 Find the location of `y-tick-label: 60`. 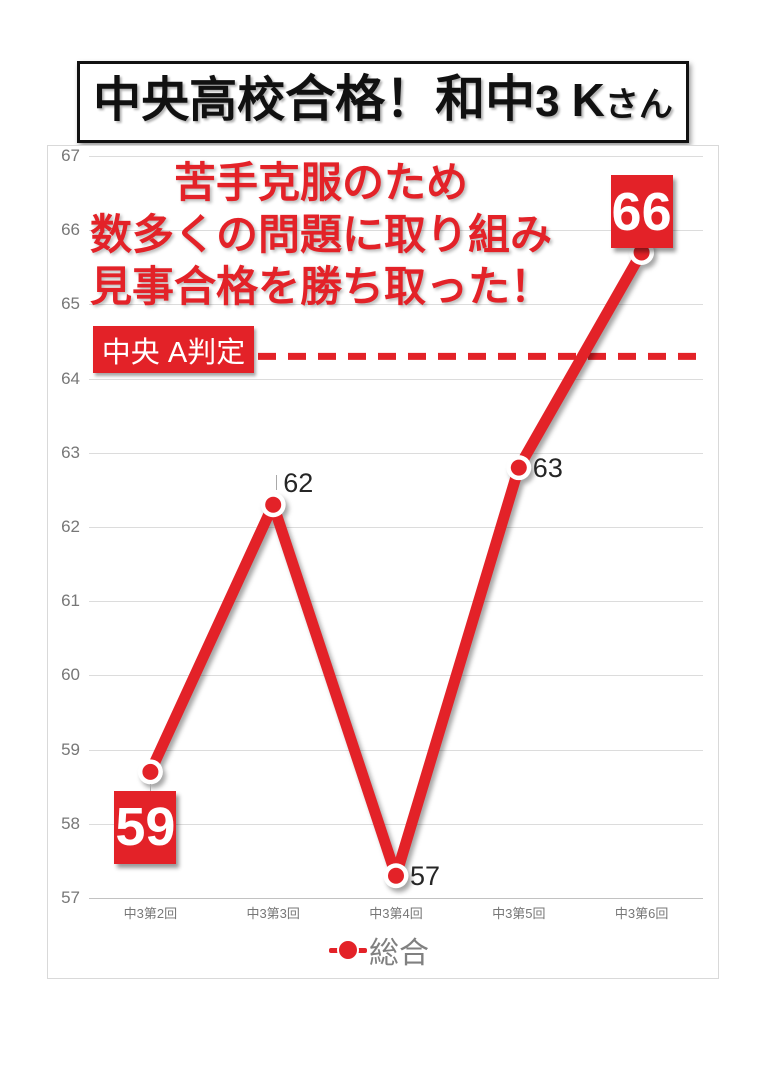

y-tick-label: 60 is located at coordinates (70, 675).